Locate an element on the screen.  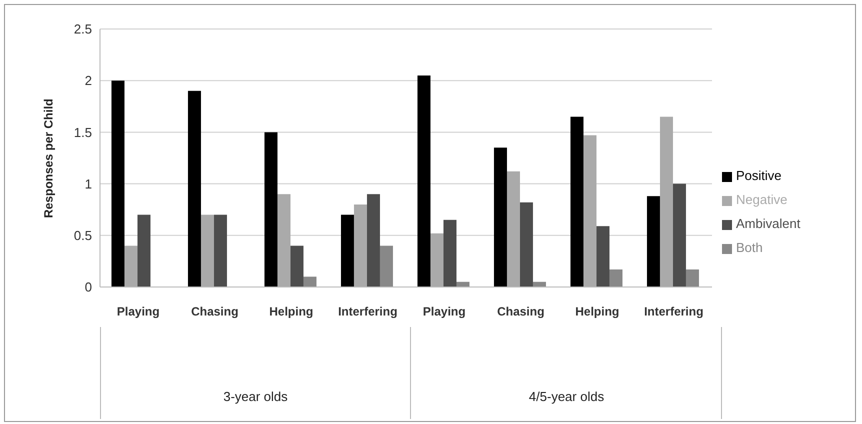
y-tick-label: 0.5 is located at coordinates (83, 236).